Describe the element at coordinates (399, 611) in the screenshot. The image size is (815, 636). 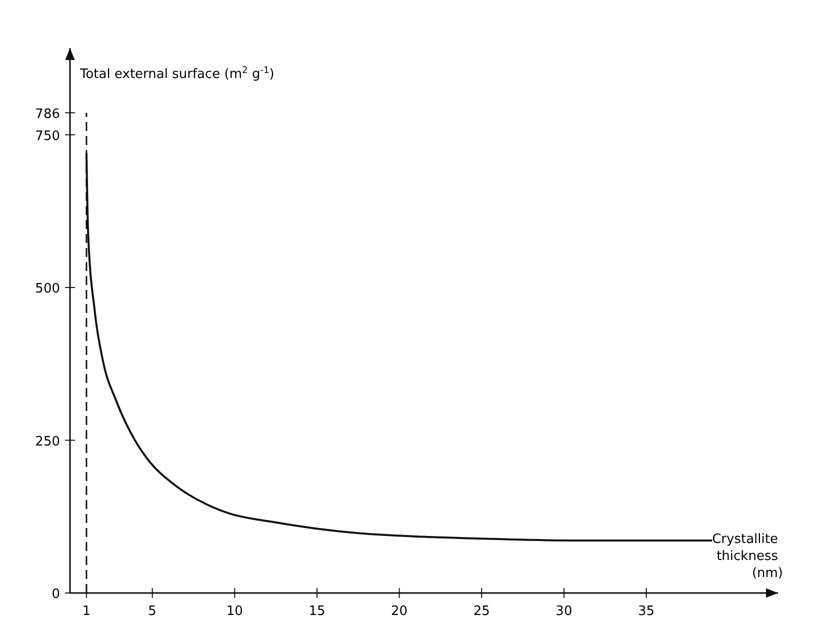
I see `x-tick-label: 20` at that location.